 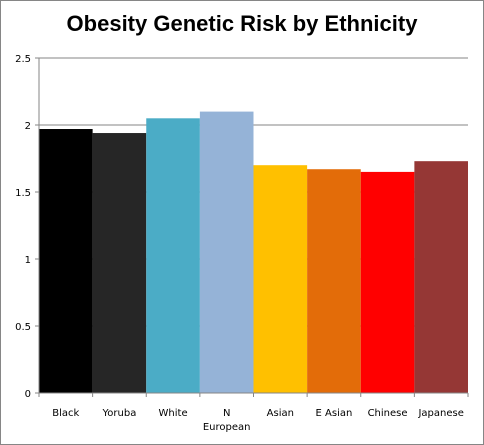 What do you see at coordinates (227, 427) in the screenshot?
I see `x-tick-label: European` at bounding box center [227, 427].